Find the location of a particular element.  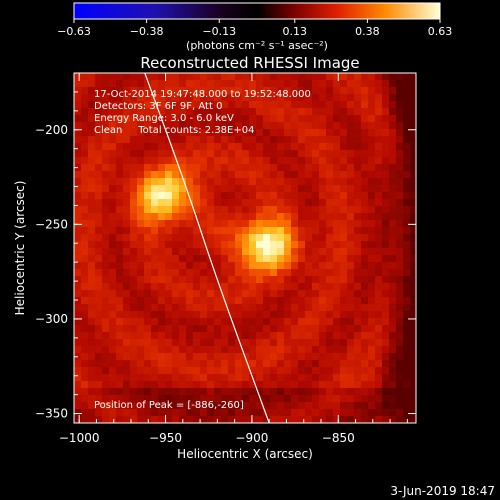

detectors-text: Detectors: 3F 6F 9F, Att 0 is located at coordinates (158, 106).